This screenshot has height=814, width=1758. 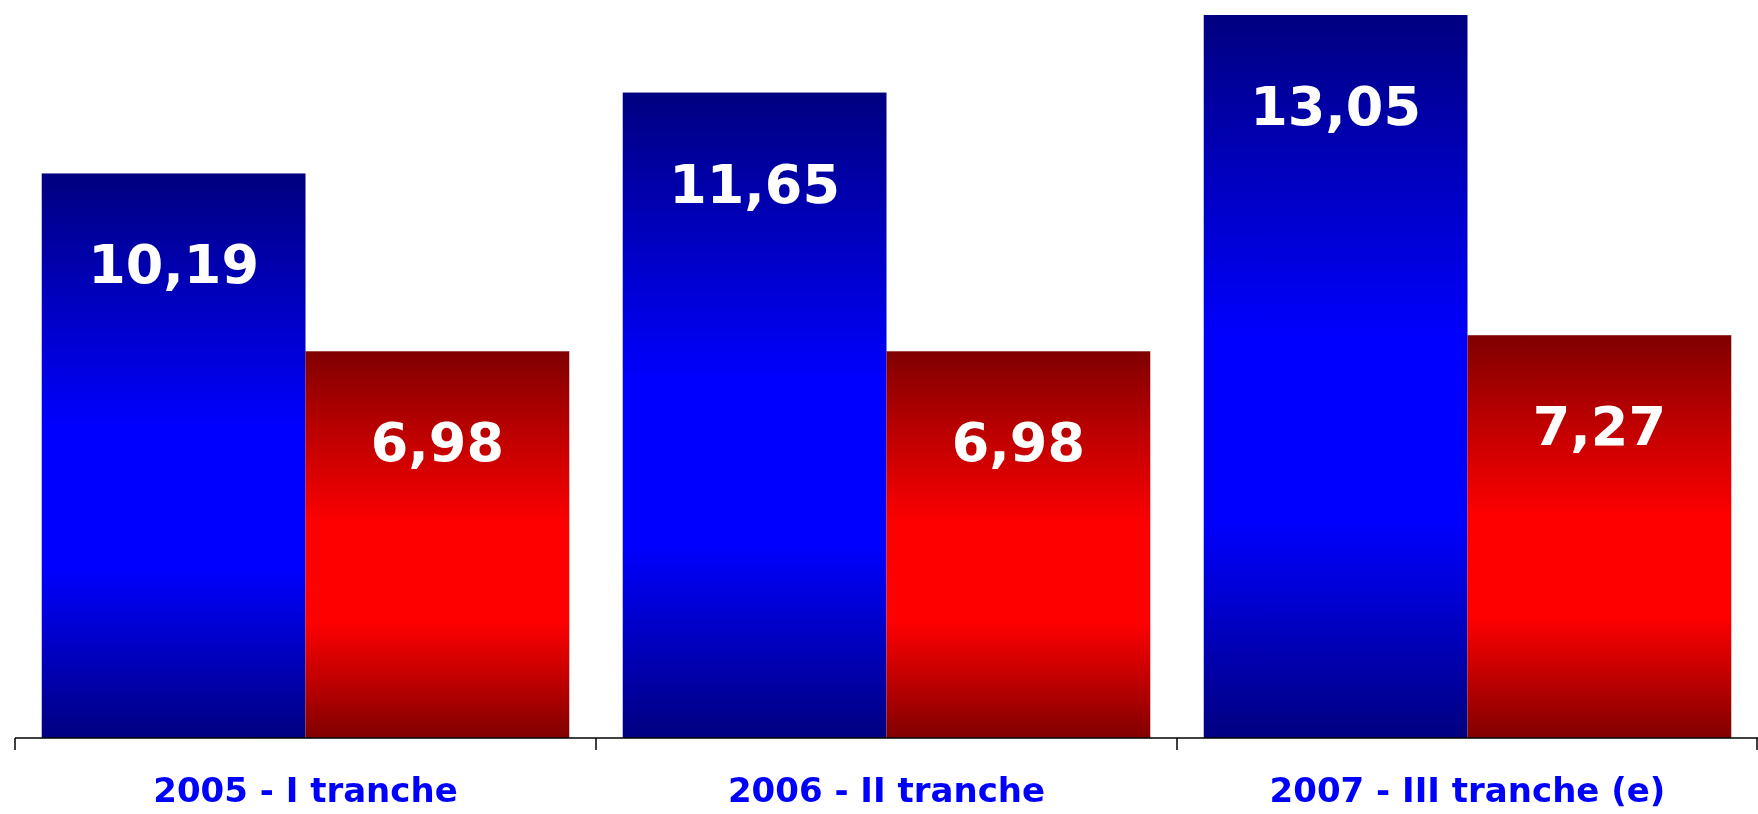 I want to click on x-tick-label: 2007 - III tranche (e), so click(x=1467, y=790).